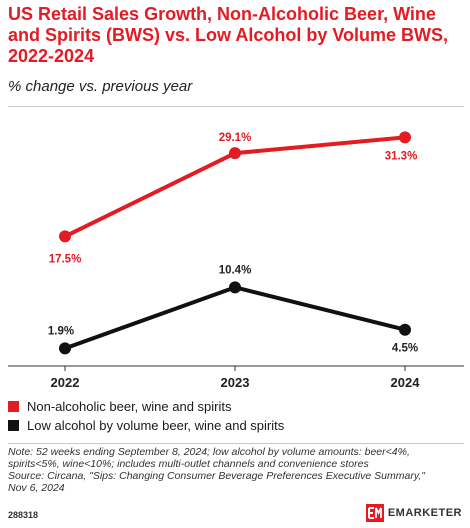 This screenshot has height=528, width=470. Describe the element at coordinates (100, 86) in the screenshot. I see `chart-subtitle: % change vs. previous year` at that location.